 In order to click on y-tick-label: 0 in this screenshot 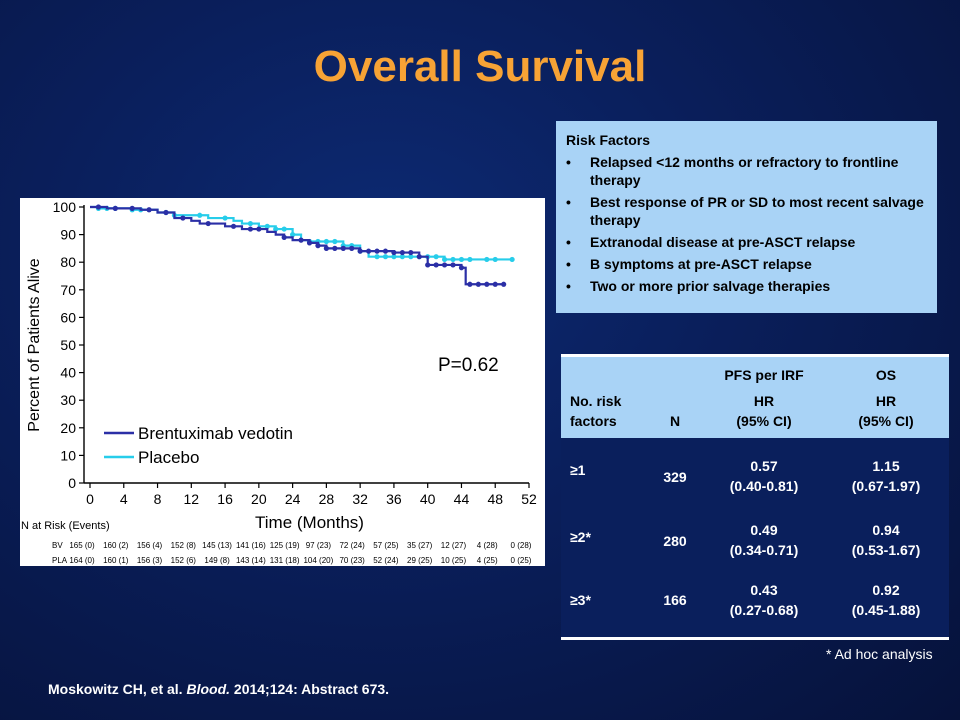, I will do `click(72, 483)`.